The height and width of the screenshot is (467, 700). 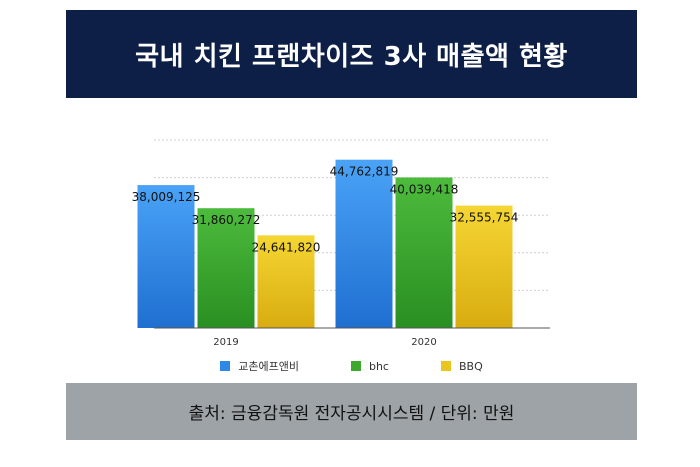 I want to click on data-label: 31,860,272, so click(x=226, y=220).